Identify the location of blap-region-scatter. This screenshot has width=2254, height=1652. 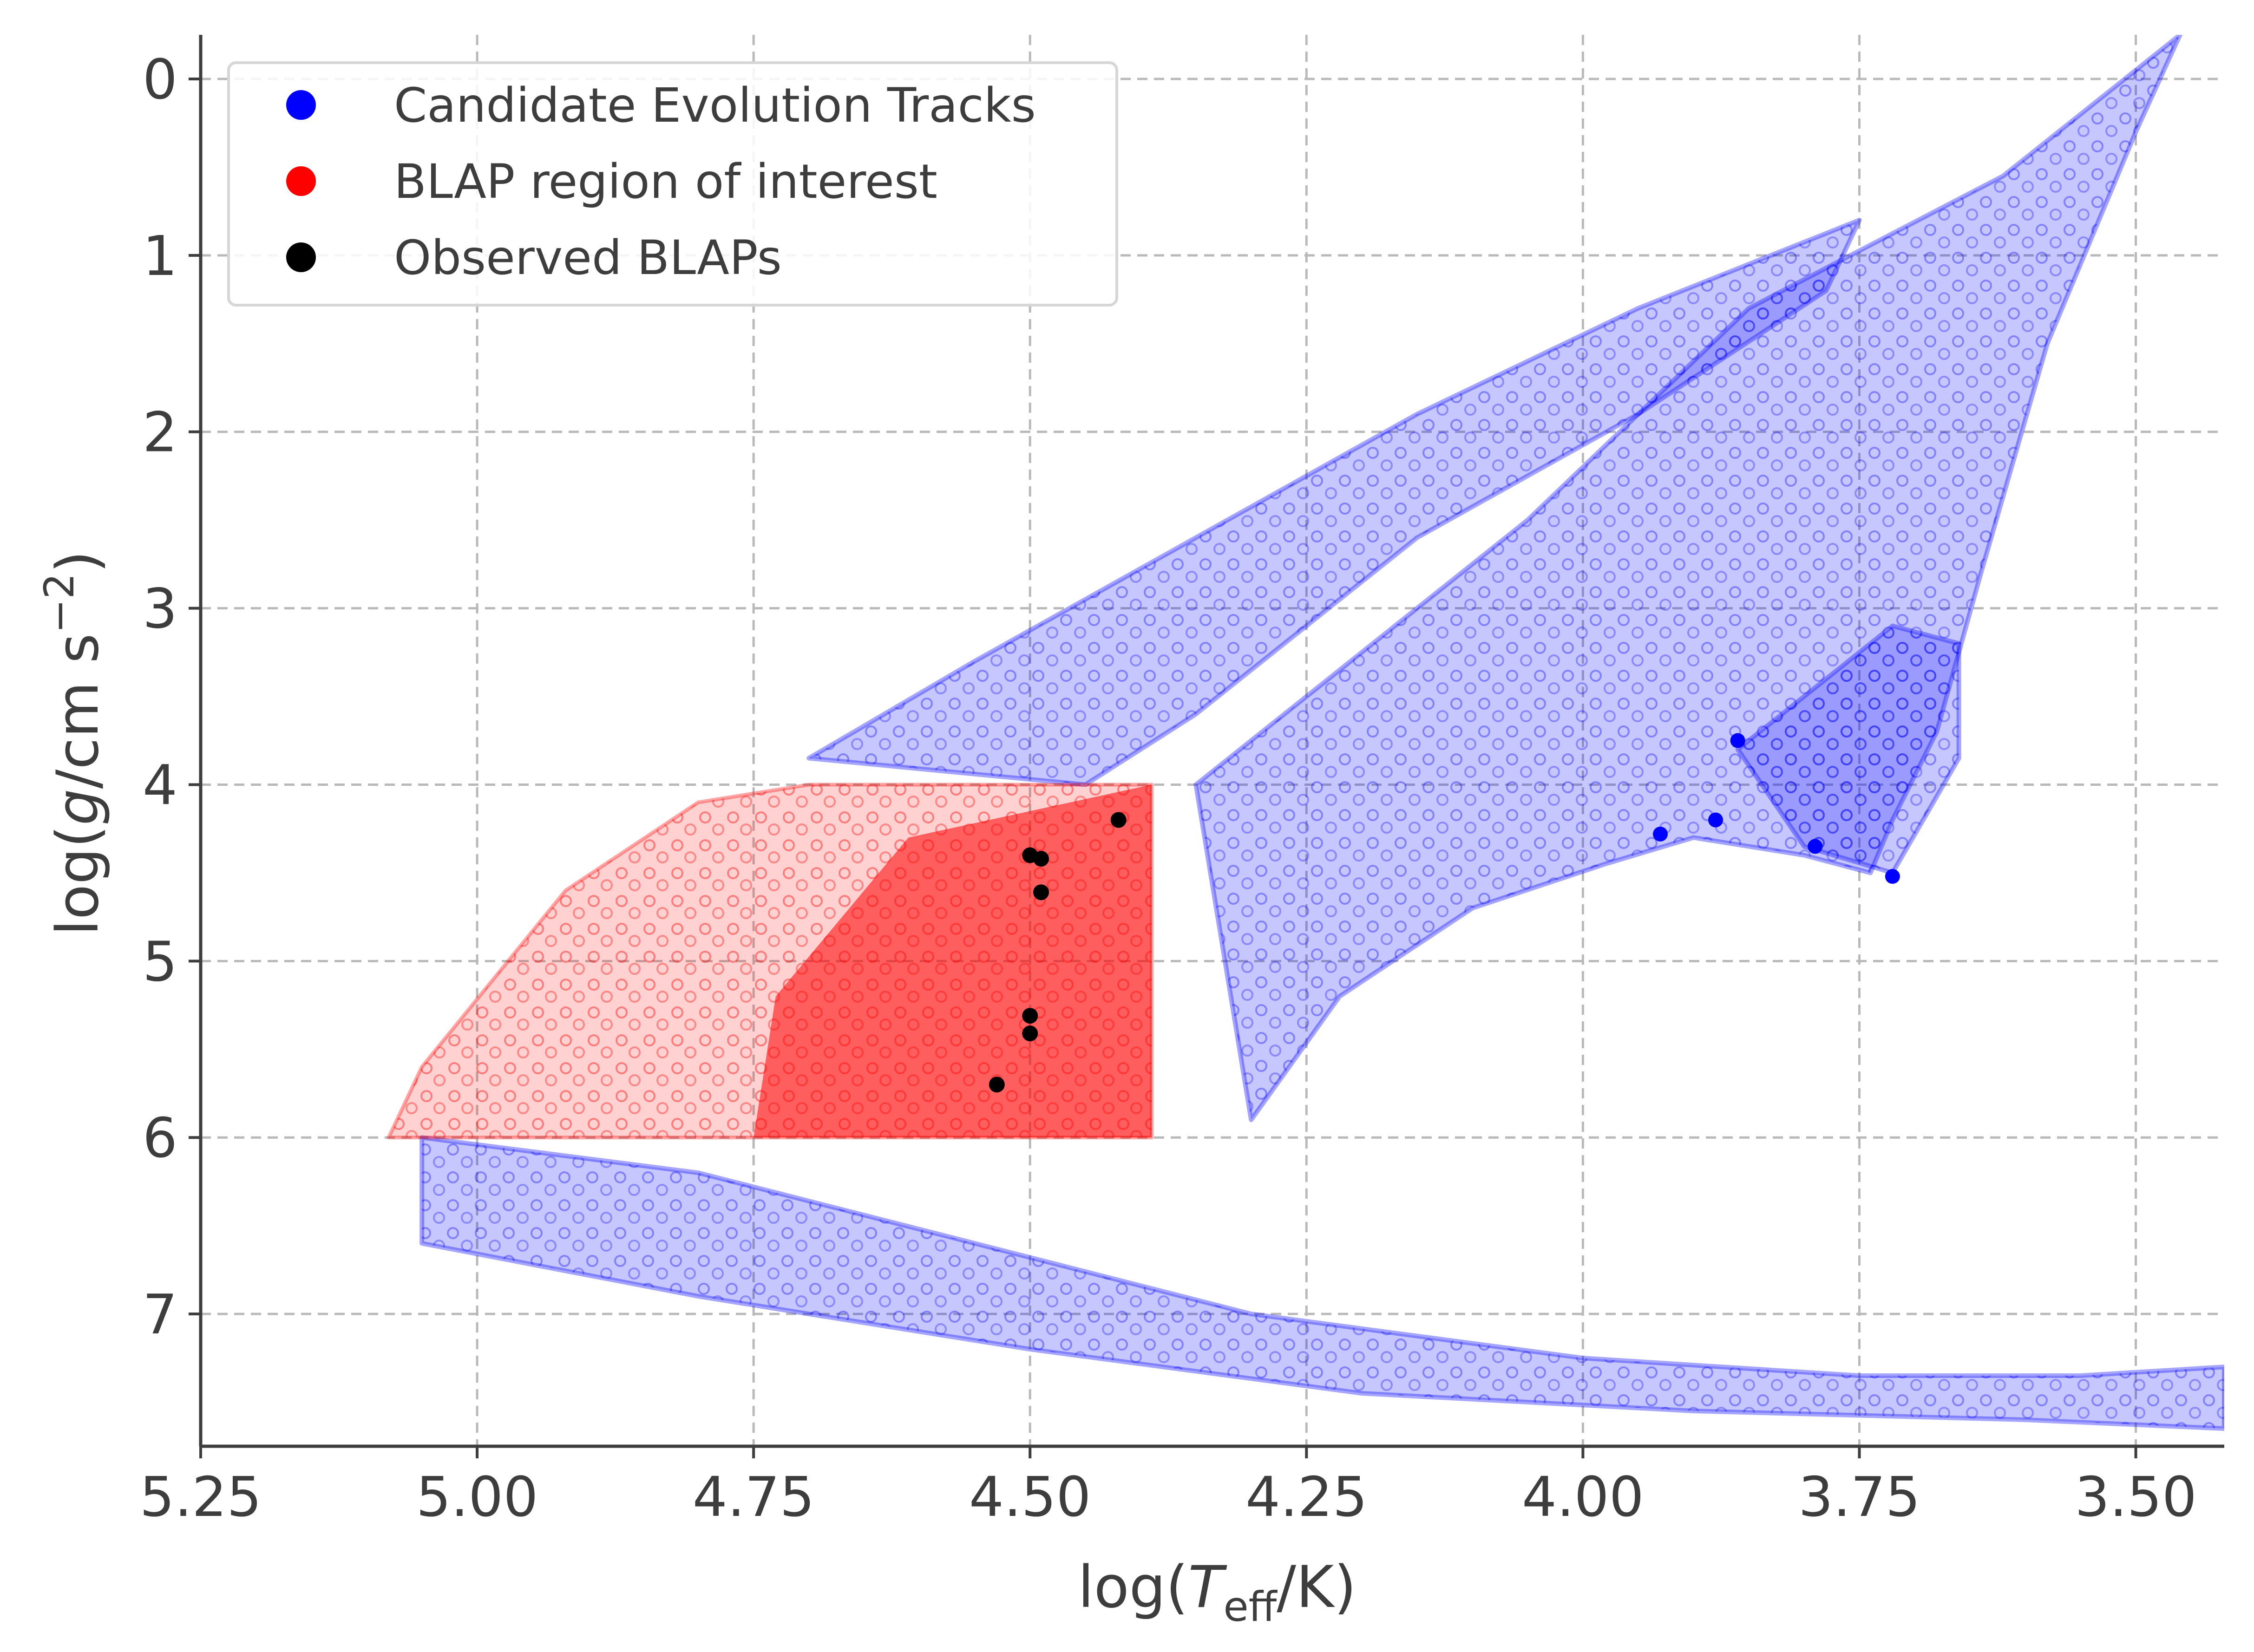
(771, 961).